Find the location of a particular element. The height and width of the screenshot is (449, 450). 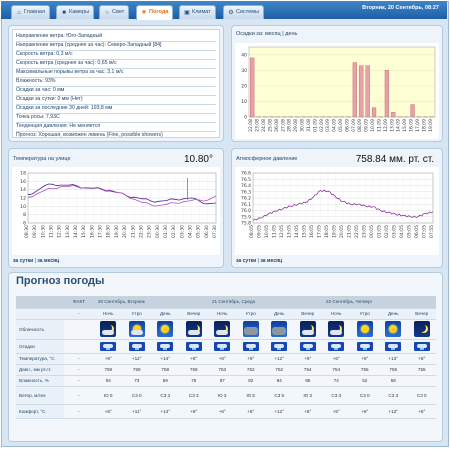

forecast-value-cell: 74 is located at coordinates (336, 381).